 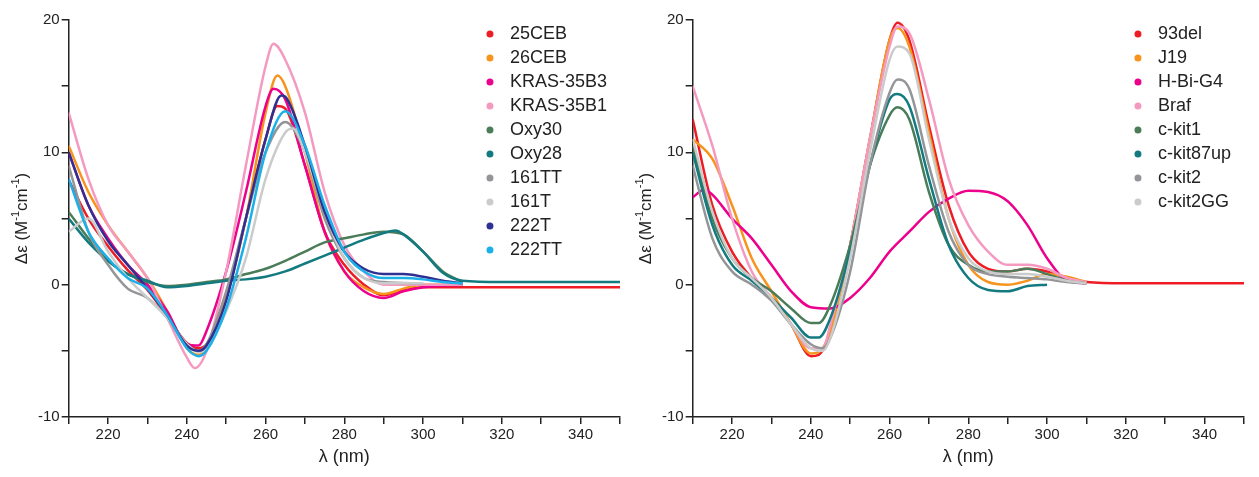 I want to click on legend-label: 26CEB, so click(x=538, y=56).